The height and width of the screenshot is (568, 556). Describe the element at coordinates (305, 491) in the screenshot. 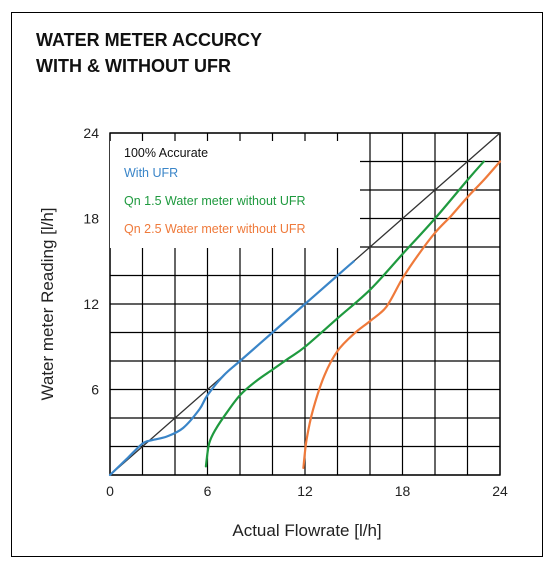

I see `x-tick-label: 12` at that location.